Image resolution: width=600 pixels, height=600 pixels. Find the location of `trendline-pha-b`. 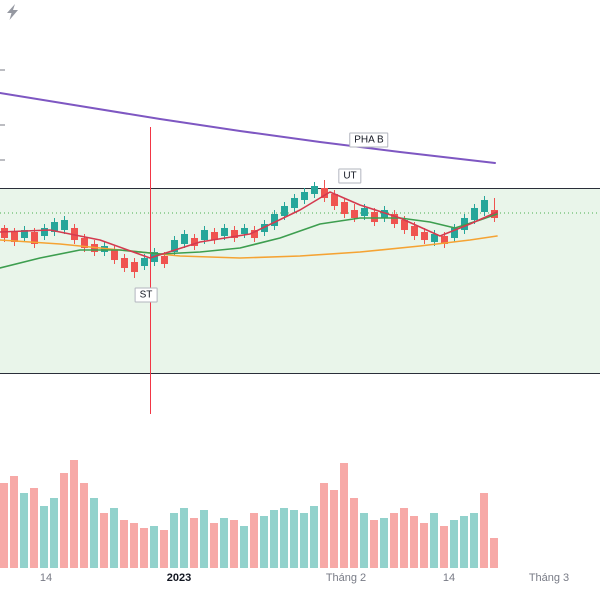

trendline-pha-b is located at coordinates (248, 128).